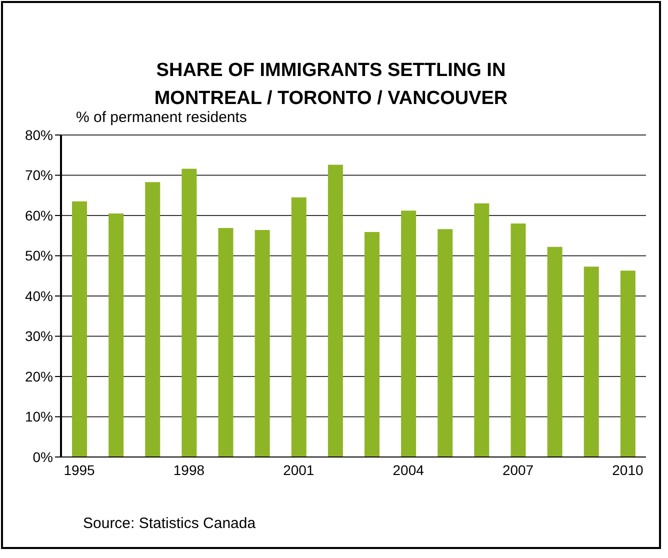 The image size is (668, 558). I want to click on y-tick-label: 20%, so click(38, 376).